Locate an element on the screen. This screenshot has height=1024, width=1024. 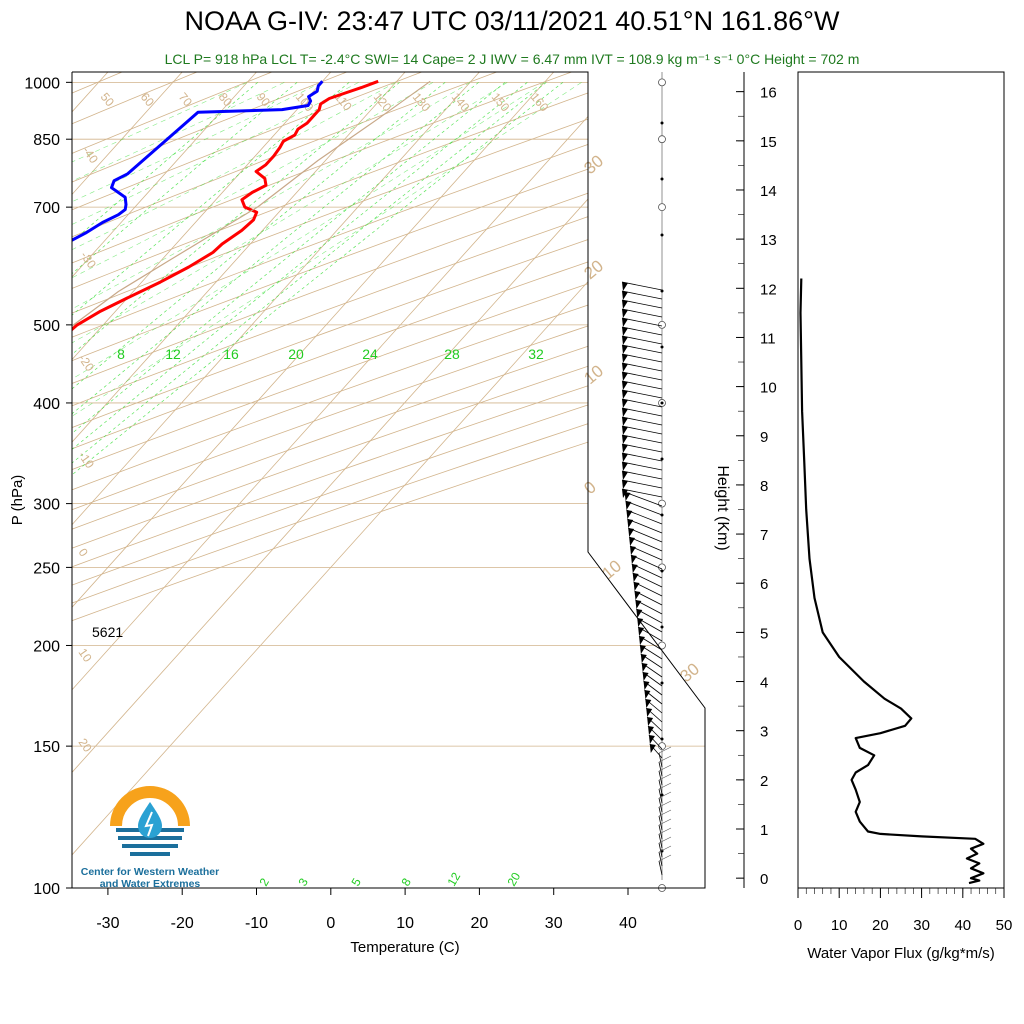
x-axis-label: Temperature (C) is located at coordinates (404, 947).